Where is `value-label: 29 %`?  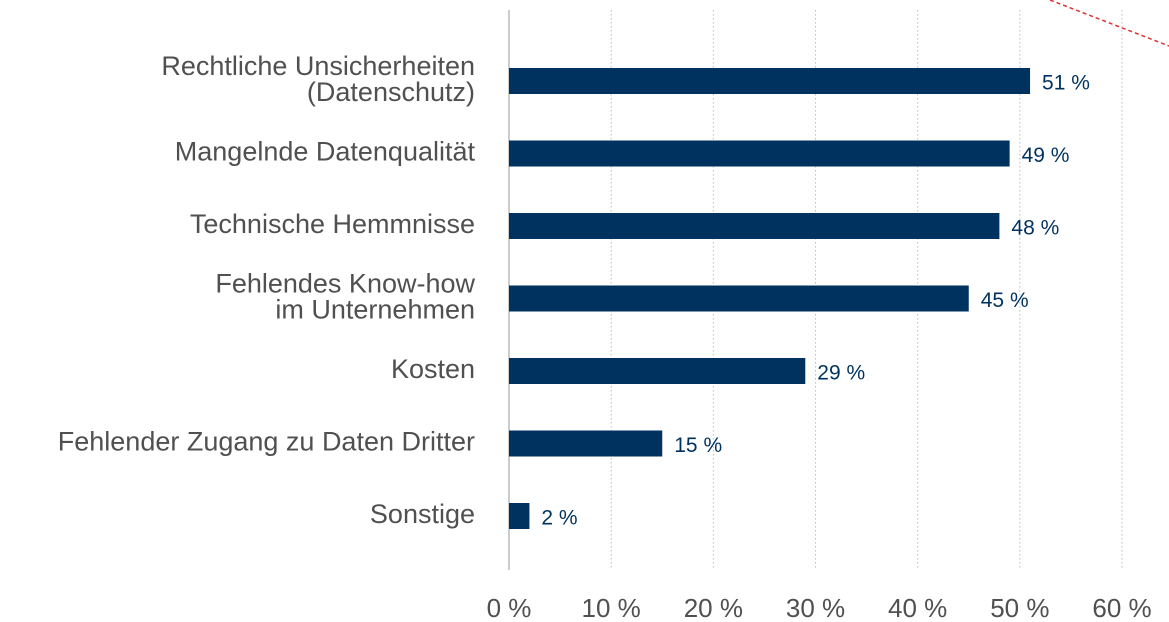 value-label: 29 % is located at coordinates (841, 373).